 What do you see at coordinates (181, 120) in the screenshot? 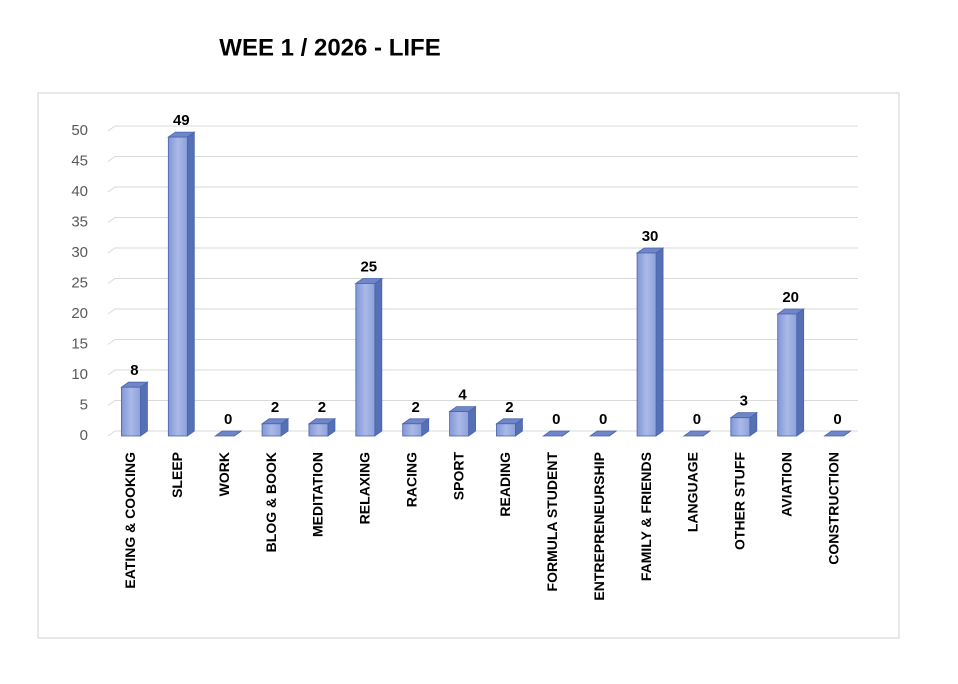
I see `data-label: 49` at bounding box center [181, 120].